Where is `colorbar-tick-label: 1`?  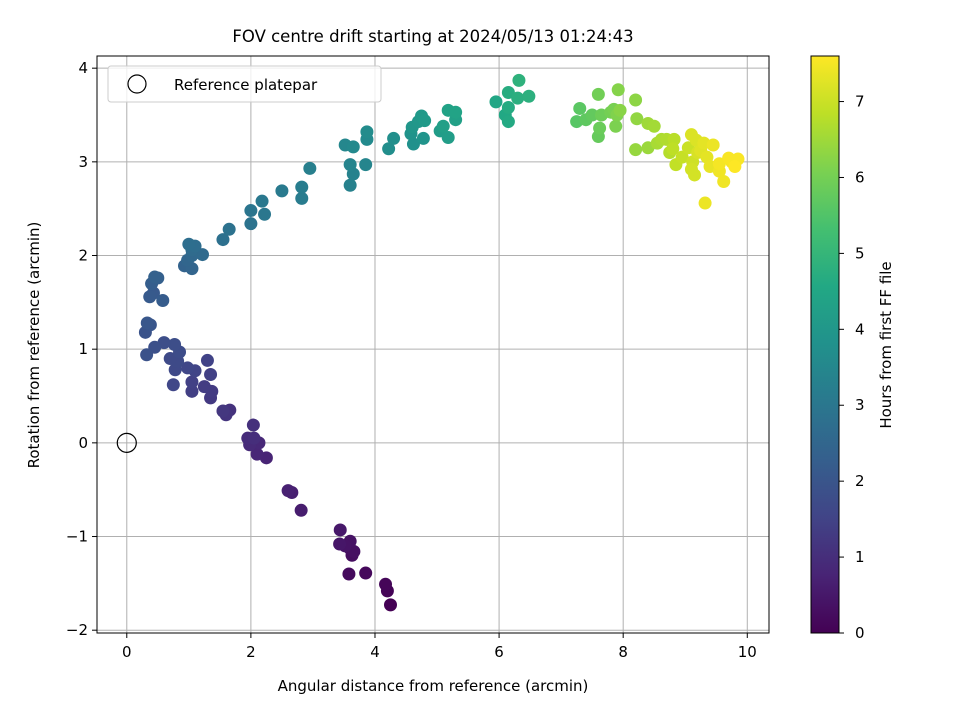 colorbar-tick-label: 1 is located at coordinates (860, 557).